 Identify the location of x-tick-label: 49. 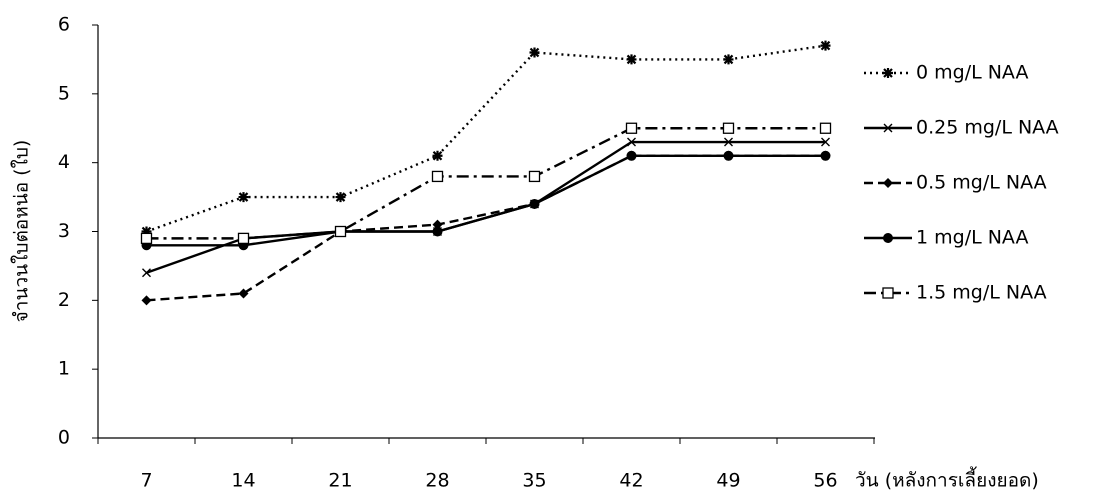
(728, 481).